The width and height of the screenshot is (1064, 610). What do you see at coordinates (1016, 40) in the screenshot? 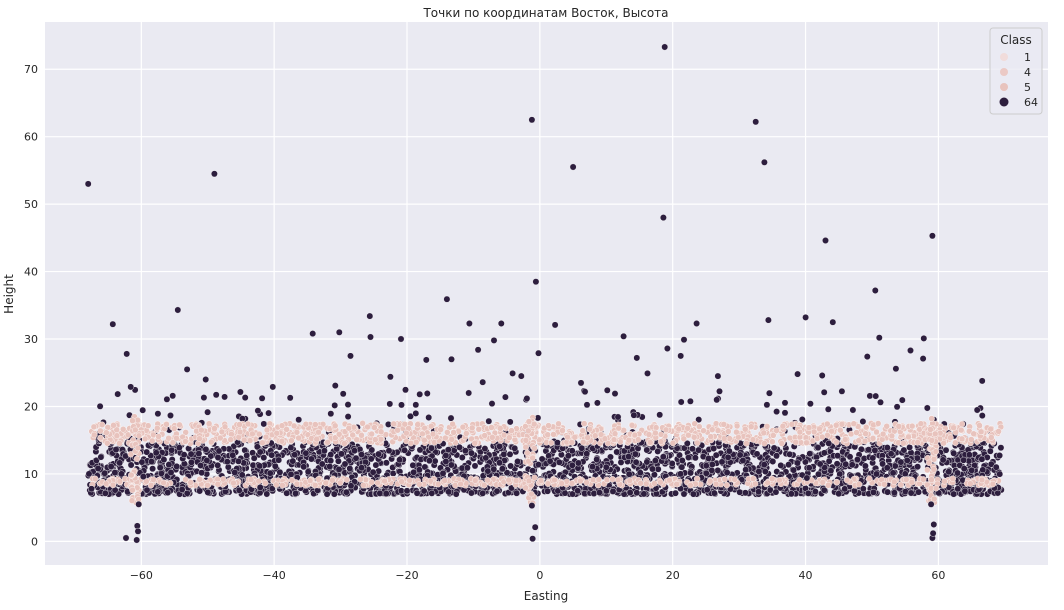
I see `legend-title: Class` at bounding box center [1016, 40].